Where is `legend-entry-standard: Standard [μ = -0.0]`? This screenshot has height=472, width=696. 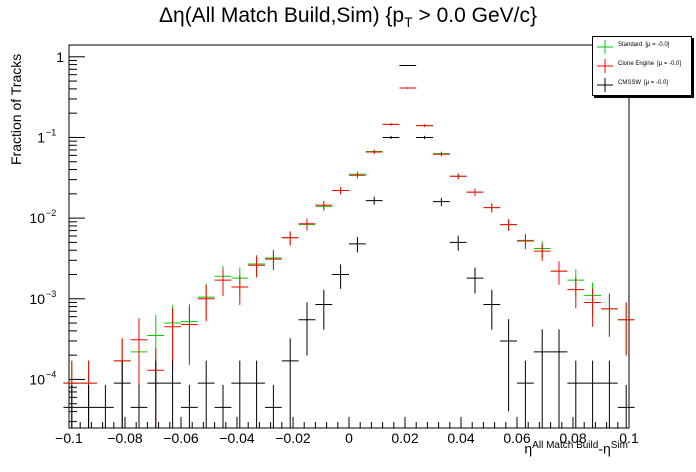
legend-entry-standard: Standard [μ = -0.0] is located at coordinates (642, 47).